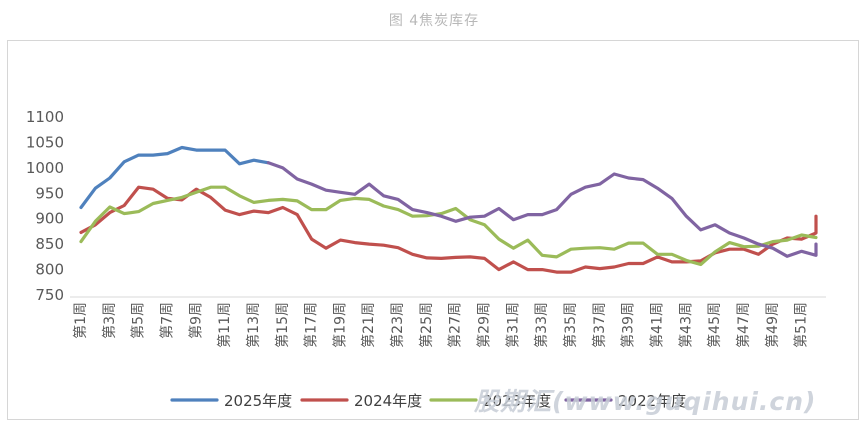 The image size is (868, 427). Describe the element at coordinates (109, 320) in the screenshot. I see `x-tick-label: 第3周` at that location.